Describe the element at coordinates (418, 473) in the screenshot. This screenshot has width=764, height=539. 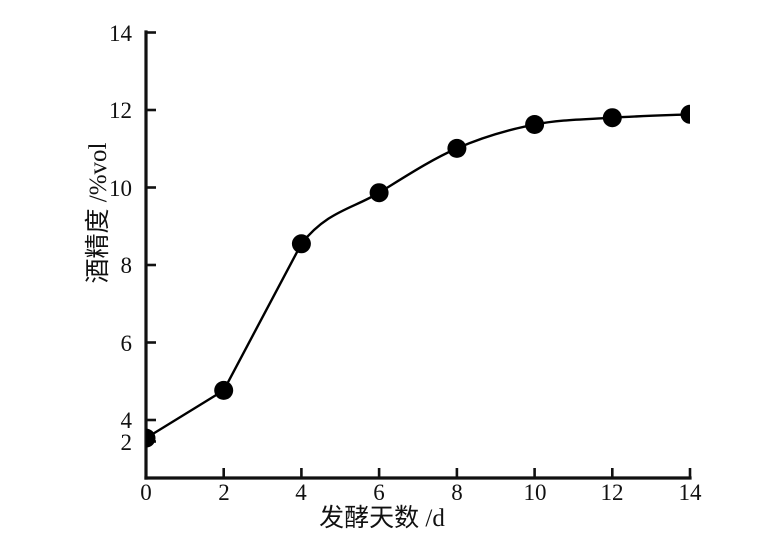
I see `x-axis-ticks` at that location.